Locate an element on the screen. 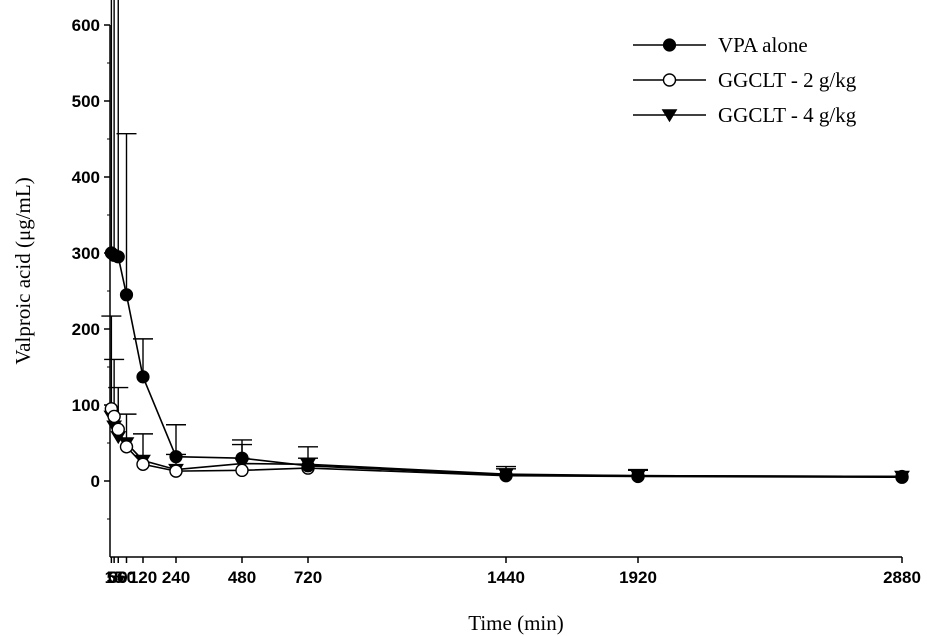 Image resolution: width=927 pixels, height=636 pixels. legend-label: VPA alone is located at coordinates (763, 45).